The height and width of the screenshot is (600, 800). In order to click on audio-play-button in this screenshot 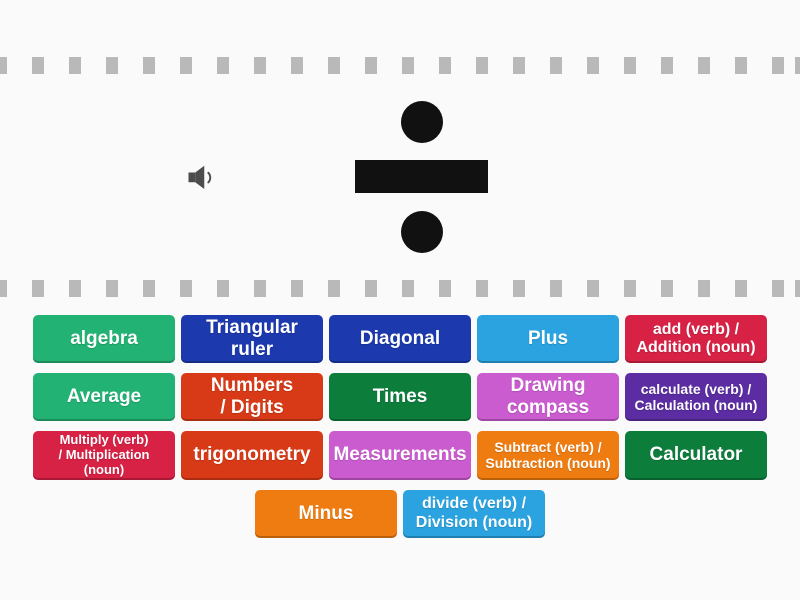, I will do `click(202, 177)`.